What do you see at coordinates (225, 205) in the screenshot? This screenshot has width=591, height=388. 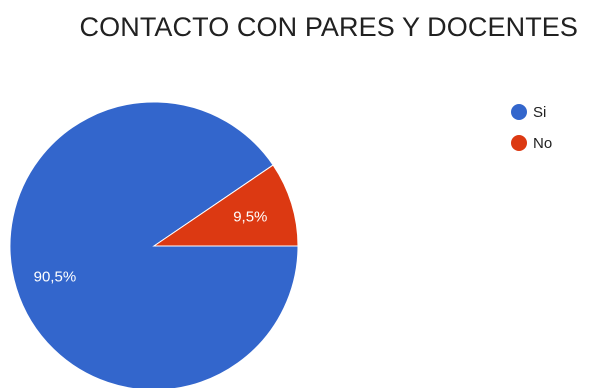 I see `pie-slice-no` at bounding box center [225, 205].